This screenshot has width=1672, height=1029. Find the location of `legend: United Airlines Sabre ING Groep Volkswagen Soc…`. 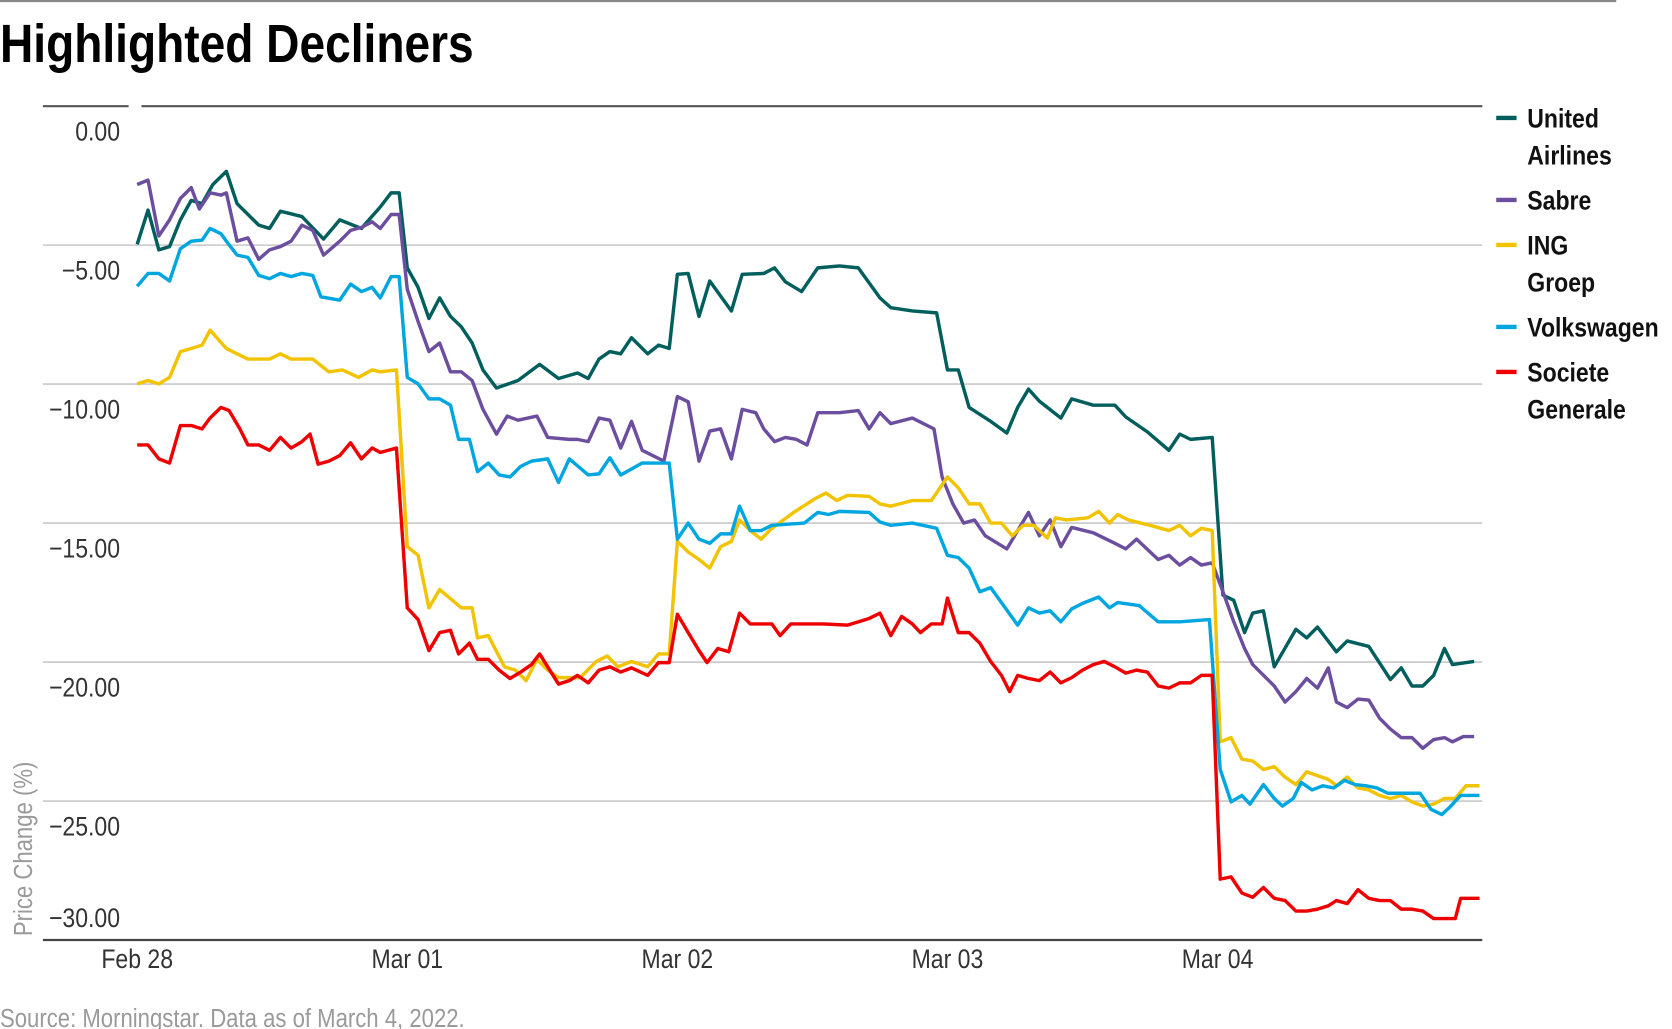

legend: United Airlines Sabre ING Groep Volkswagen Soc… is located at coordinates (1577, 264).